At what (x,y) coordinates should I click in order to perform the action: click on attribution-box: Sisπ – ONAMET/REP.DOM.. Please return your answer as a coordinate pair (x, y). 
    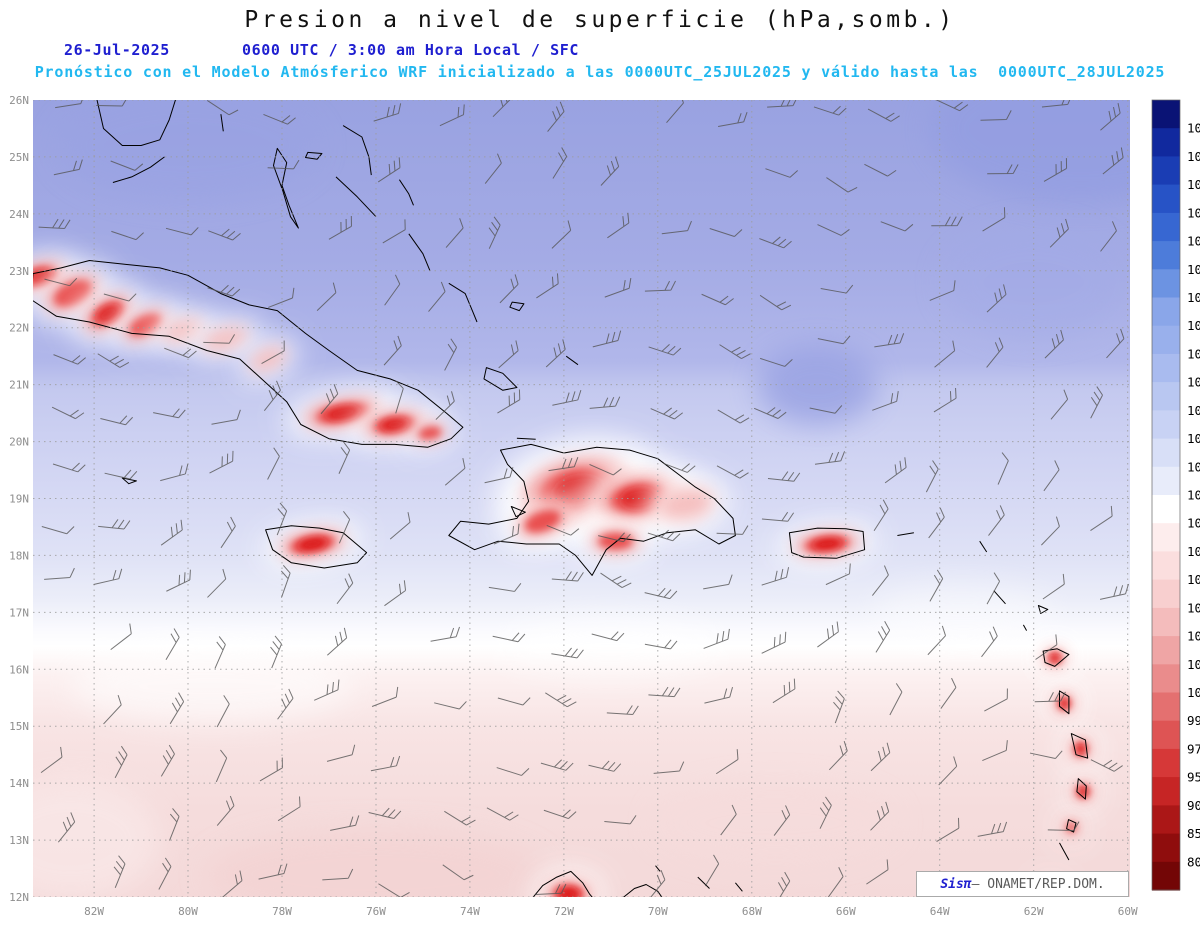
    Looking at the image, I should click on (1022, 884).